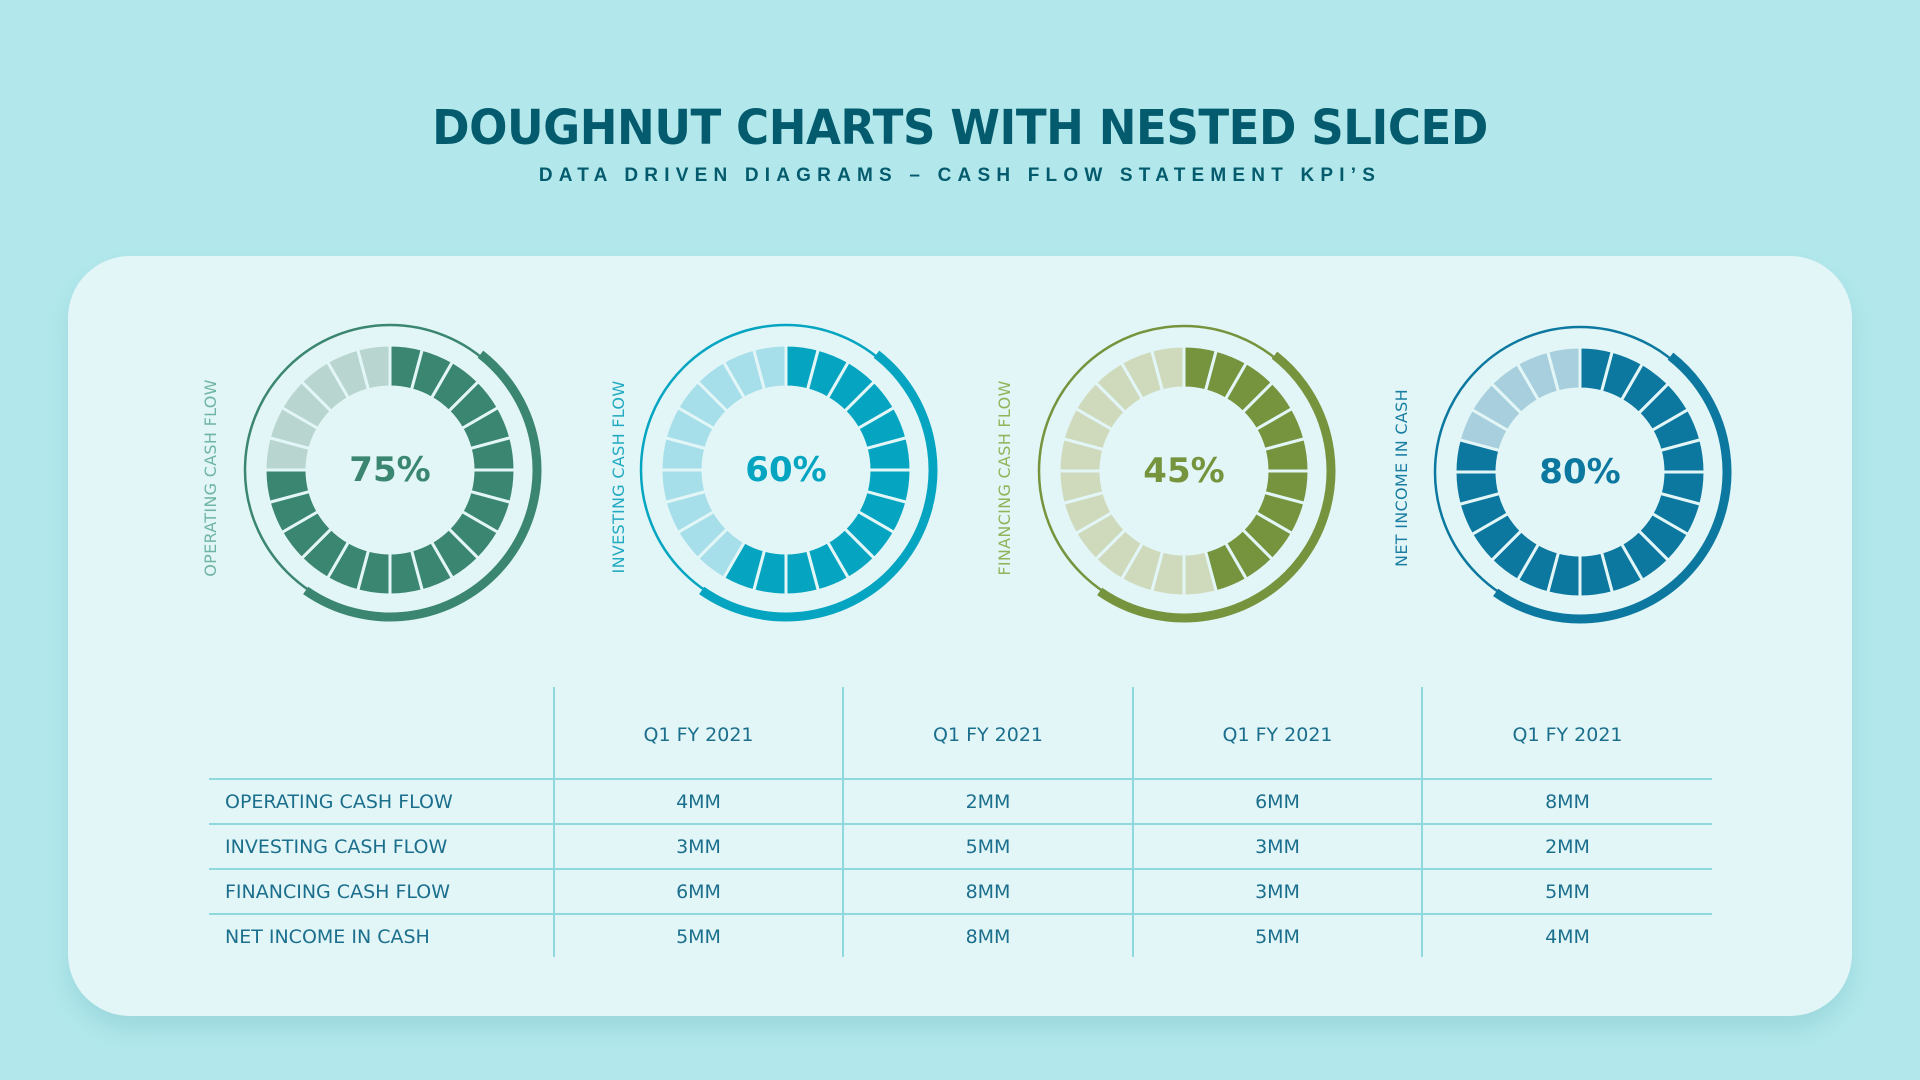 The height and width of the screenshot is (1080, 1920). I want to click on chart-label-financing: FINANCING CASH FLOW, so click(1004, 478).